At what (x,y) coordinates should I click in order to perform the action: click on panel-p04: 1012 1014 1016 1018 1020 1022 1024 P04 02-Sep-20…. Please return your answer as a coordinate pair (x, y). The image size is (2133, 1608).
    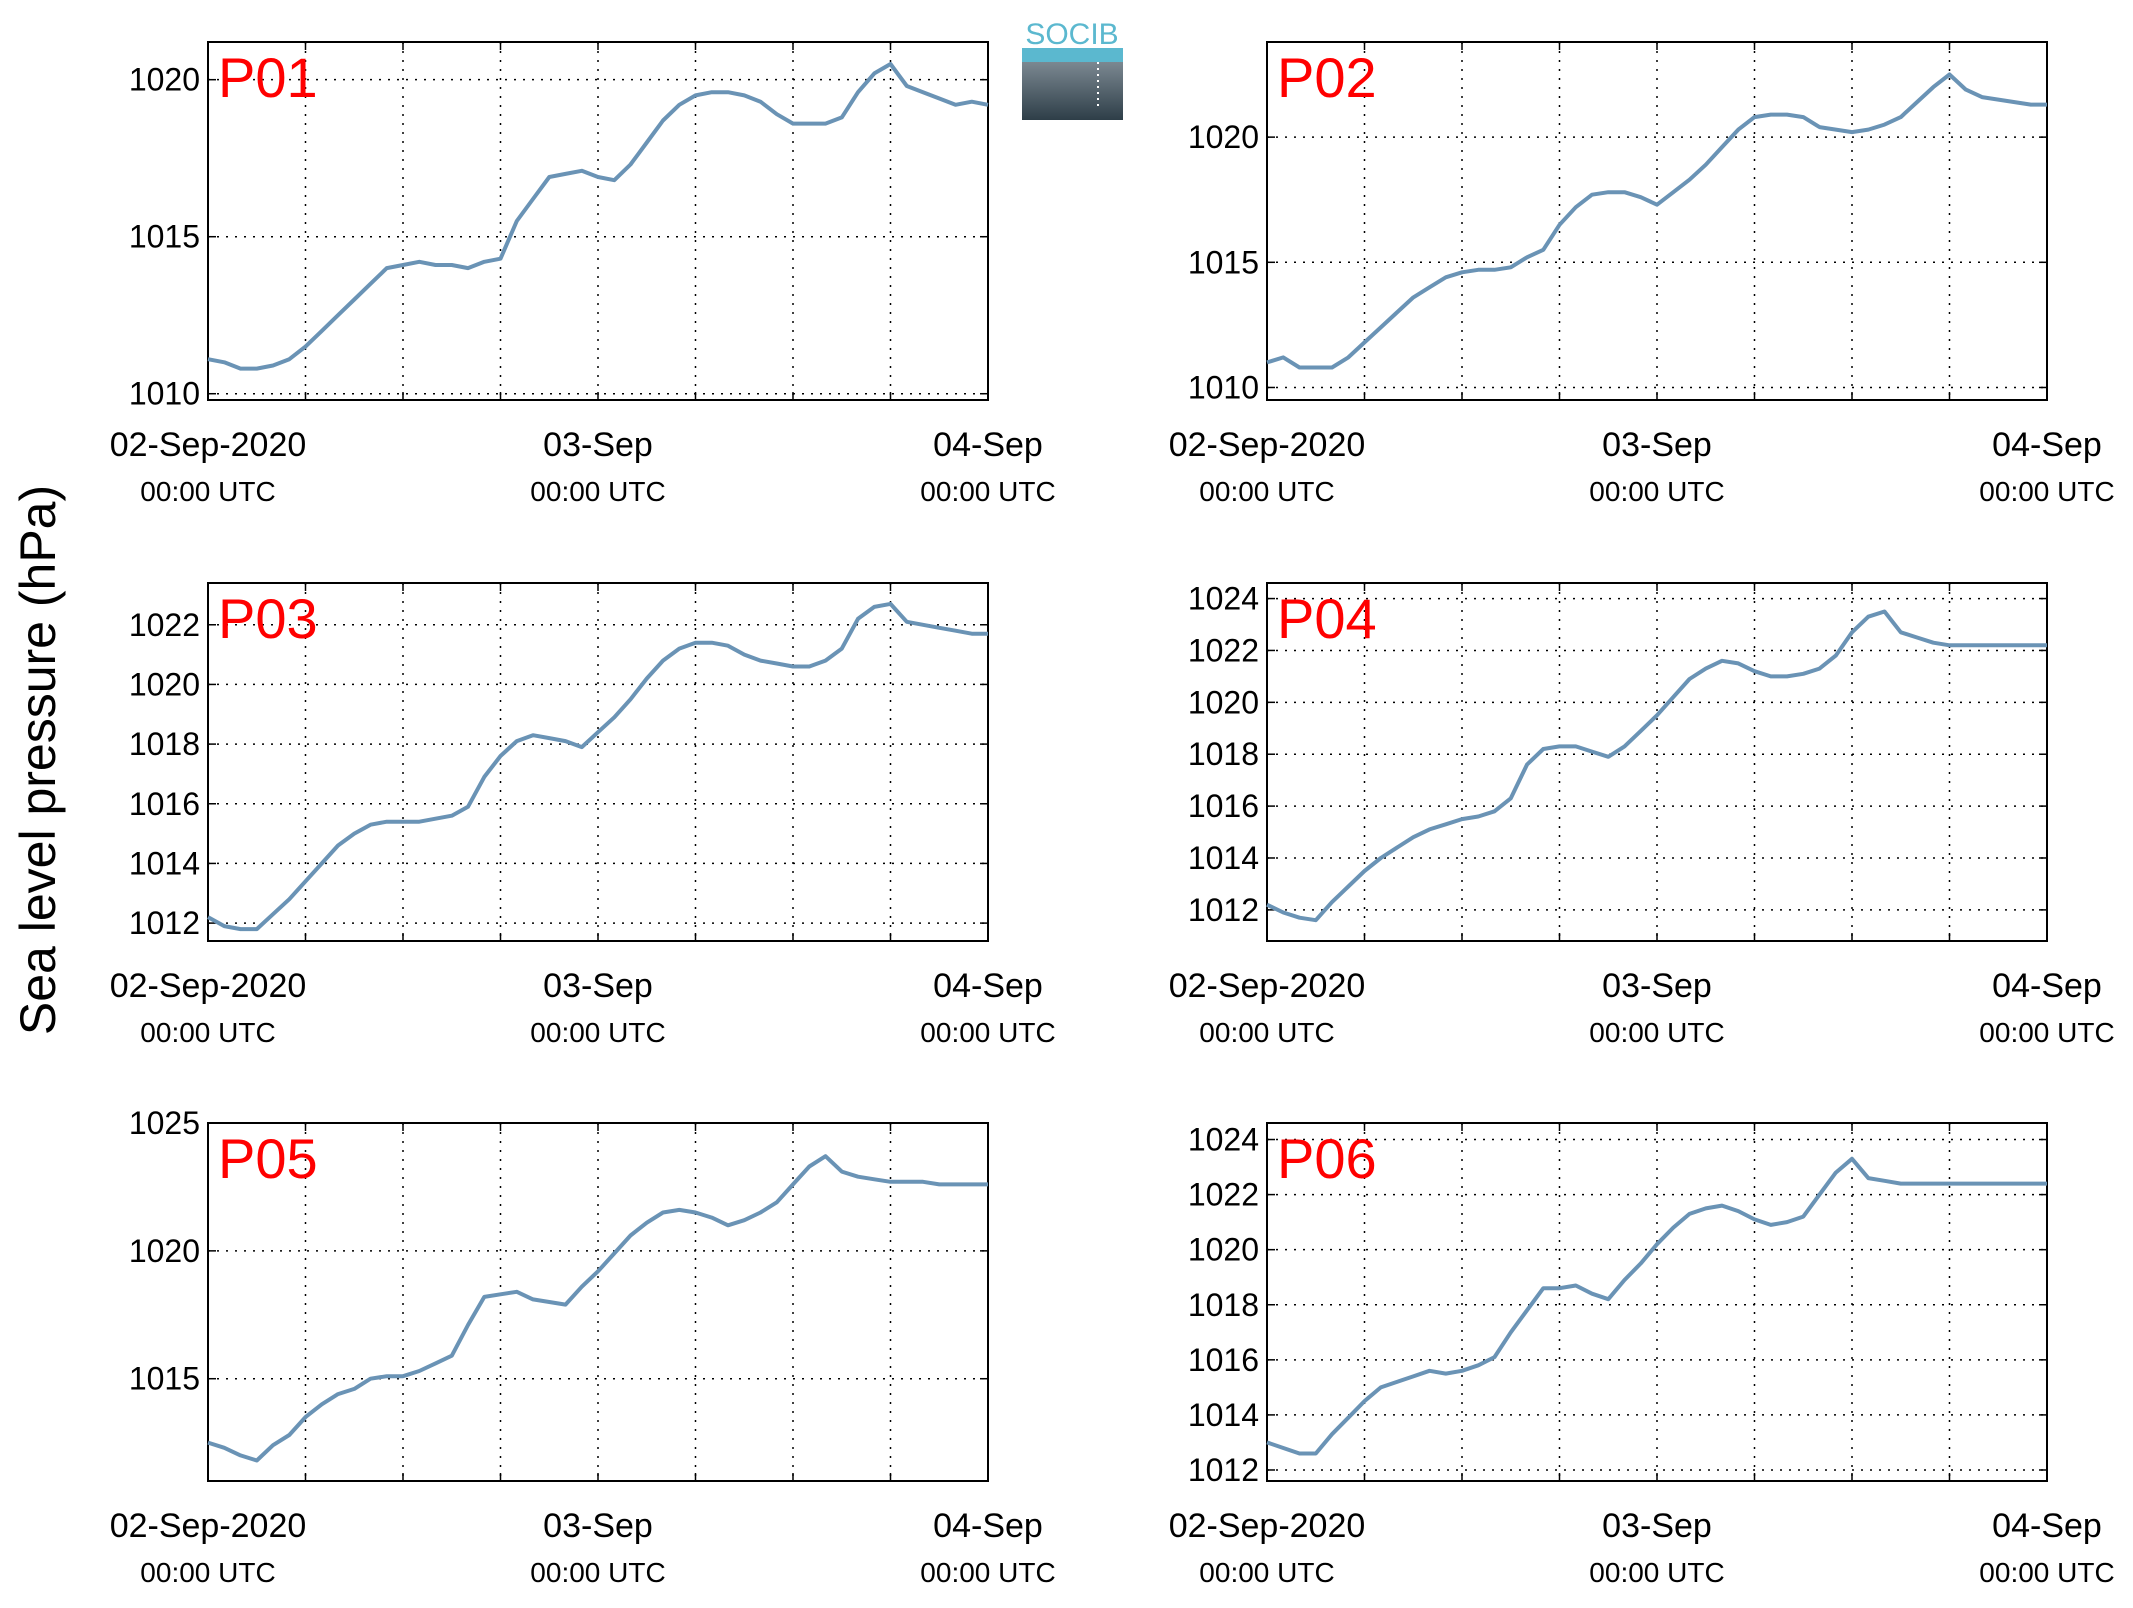
    Looking at the image, I should click on (1642, 814).